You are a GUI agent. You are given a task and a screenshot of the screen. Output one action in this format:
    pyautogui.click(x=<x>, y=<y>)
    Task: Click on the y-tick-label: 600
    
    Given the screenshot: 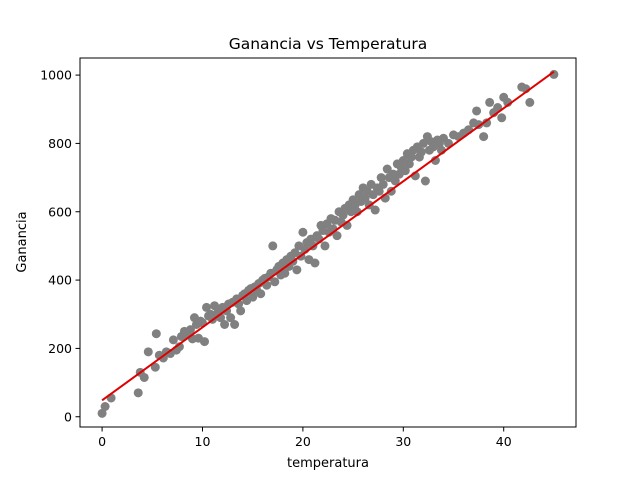 What is the action you would take?
    pyautogui.click(x=60, y=211)
    